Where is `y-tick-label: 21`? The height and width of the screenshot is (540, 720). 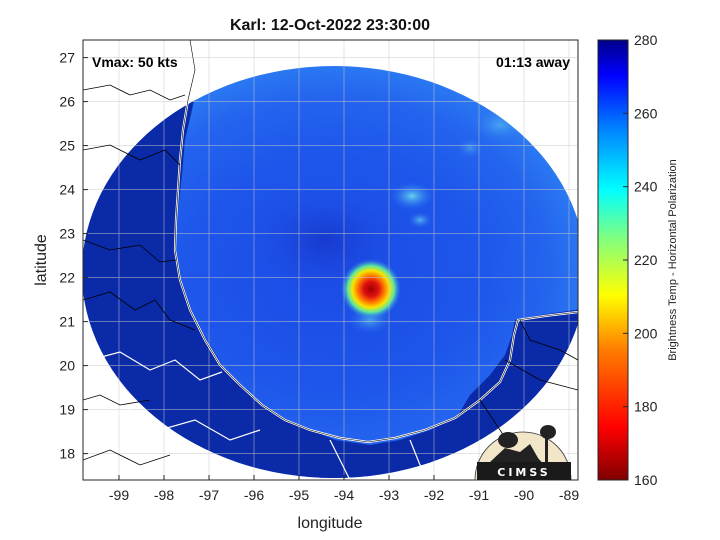 y-tick-label: 21 is located at coordinates (67, 322).